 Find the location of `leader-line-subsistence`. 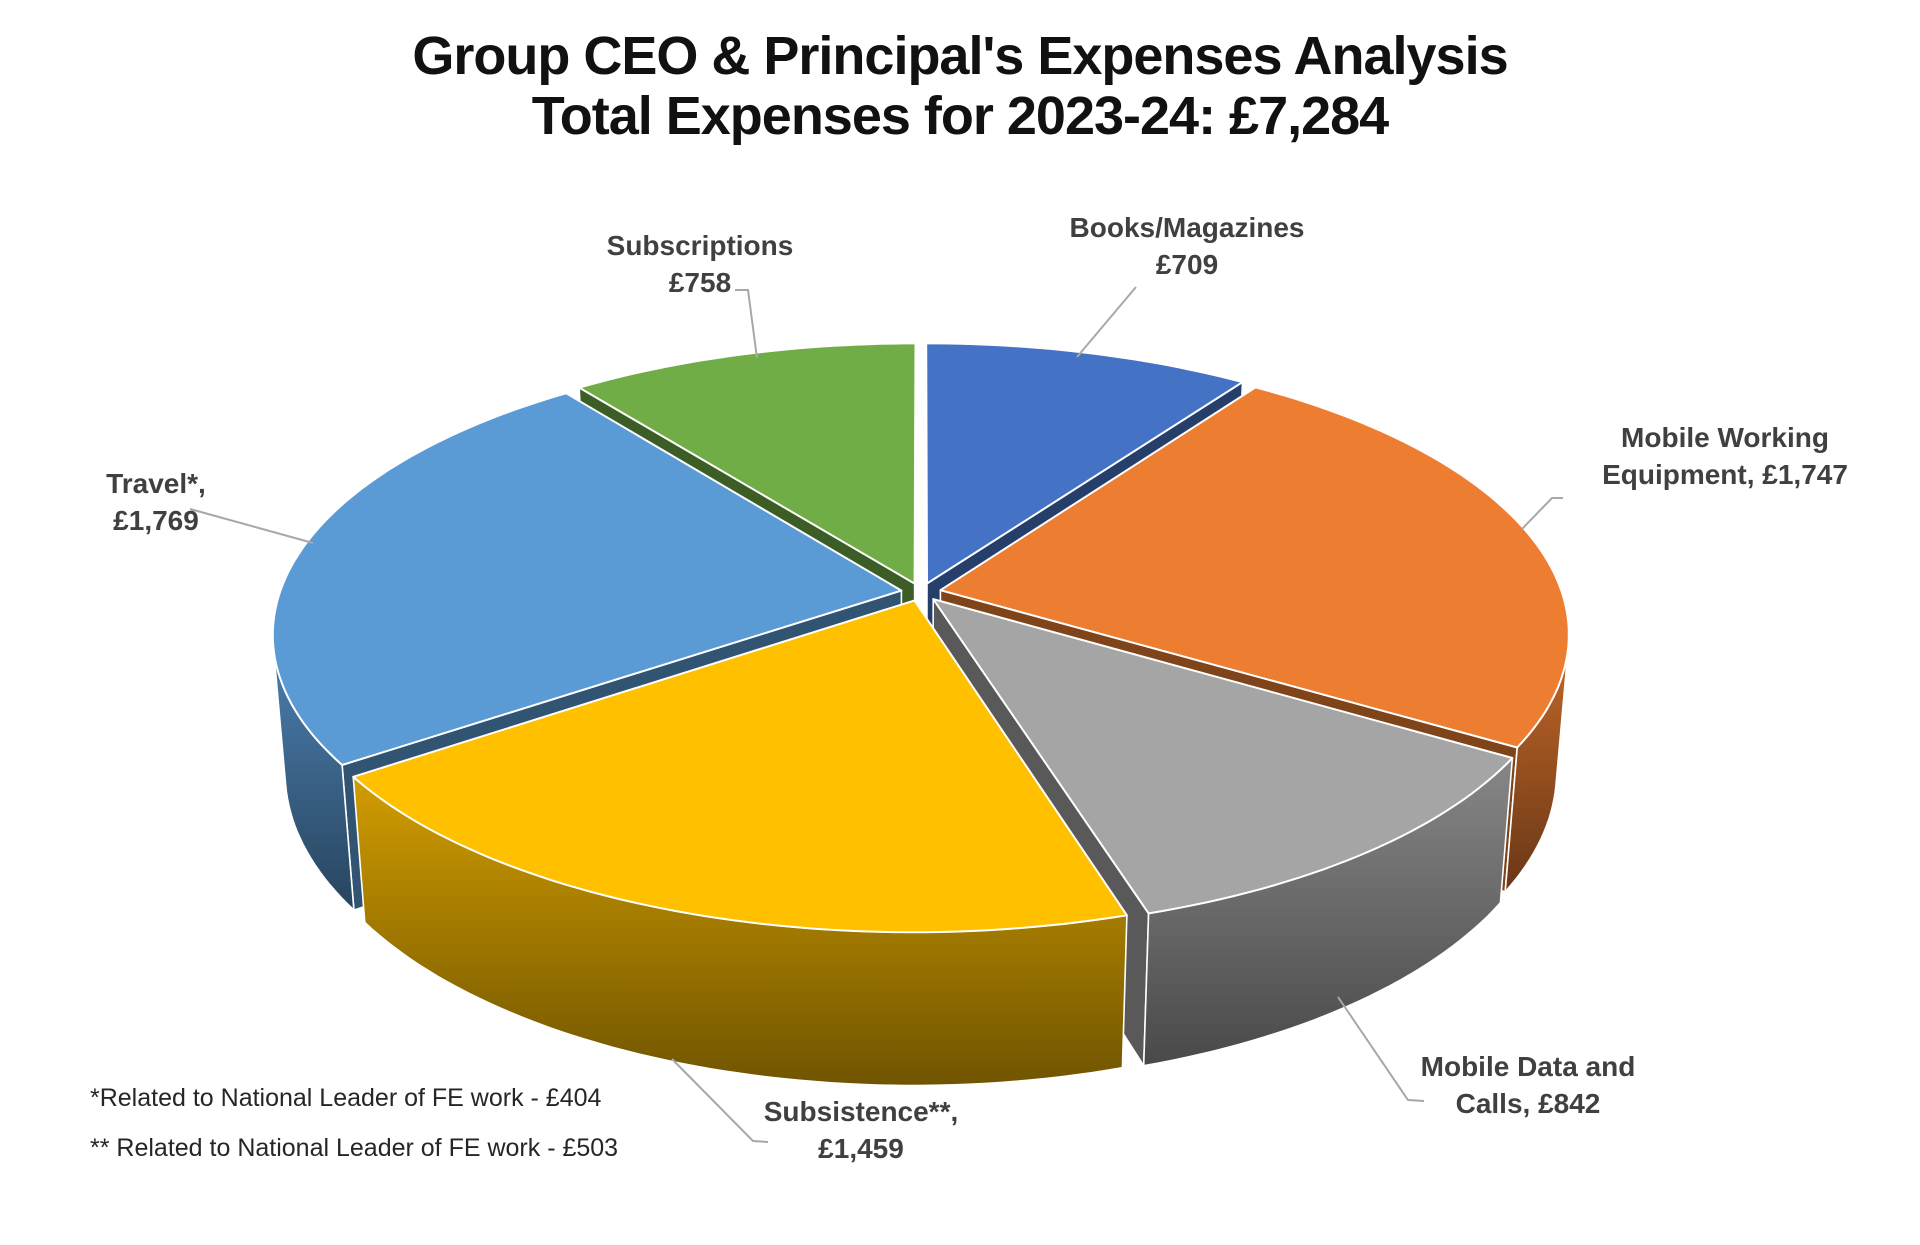

leader-line-subsistence is located at coordinates (720, 1100).